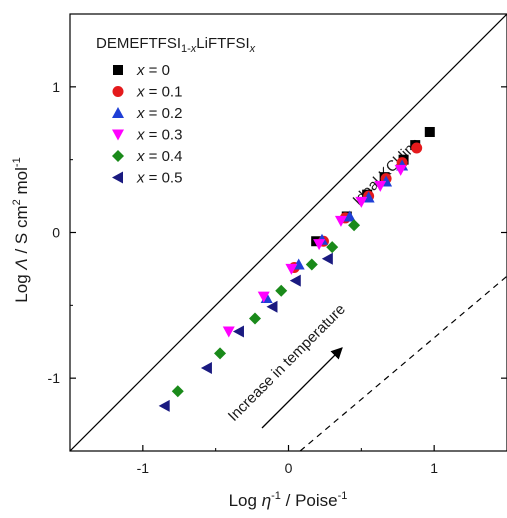  I want to click on temperature-label: Increase in temperature, so click(287, 363).